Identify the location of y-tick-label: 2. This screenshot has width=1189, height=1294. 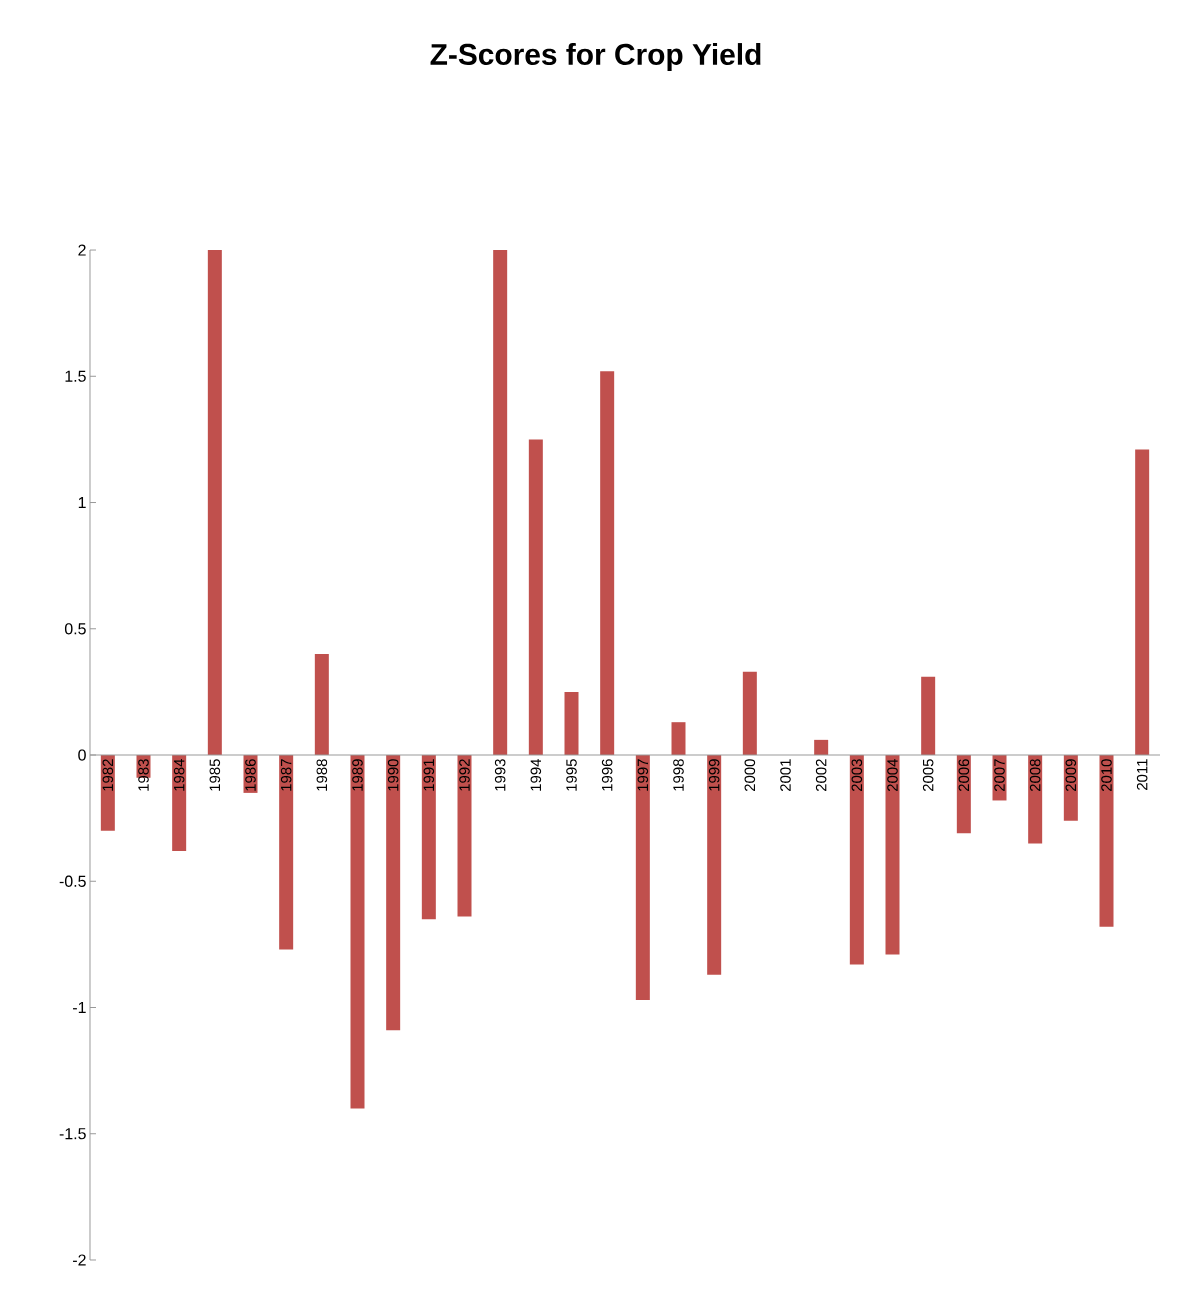
(82, 250).